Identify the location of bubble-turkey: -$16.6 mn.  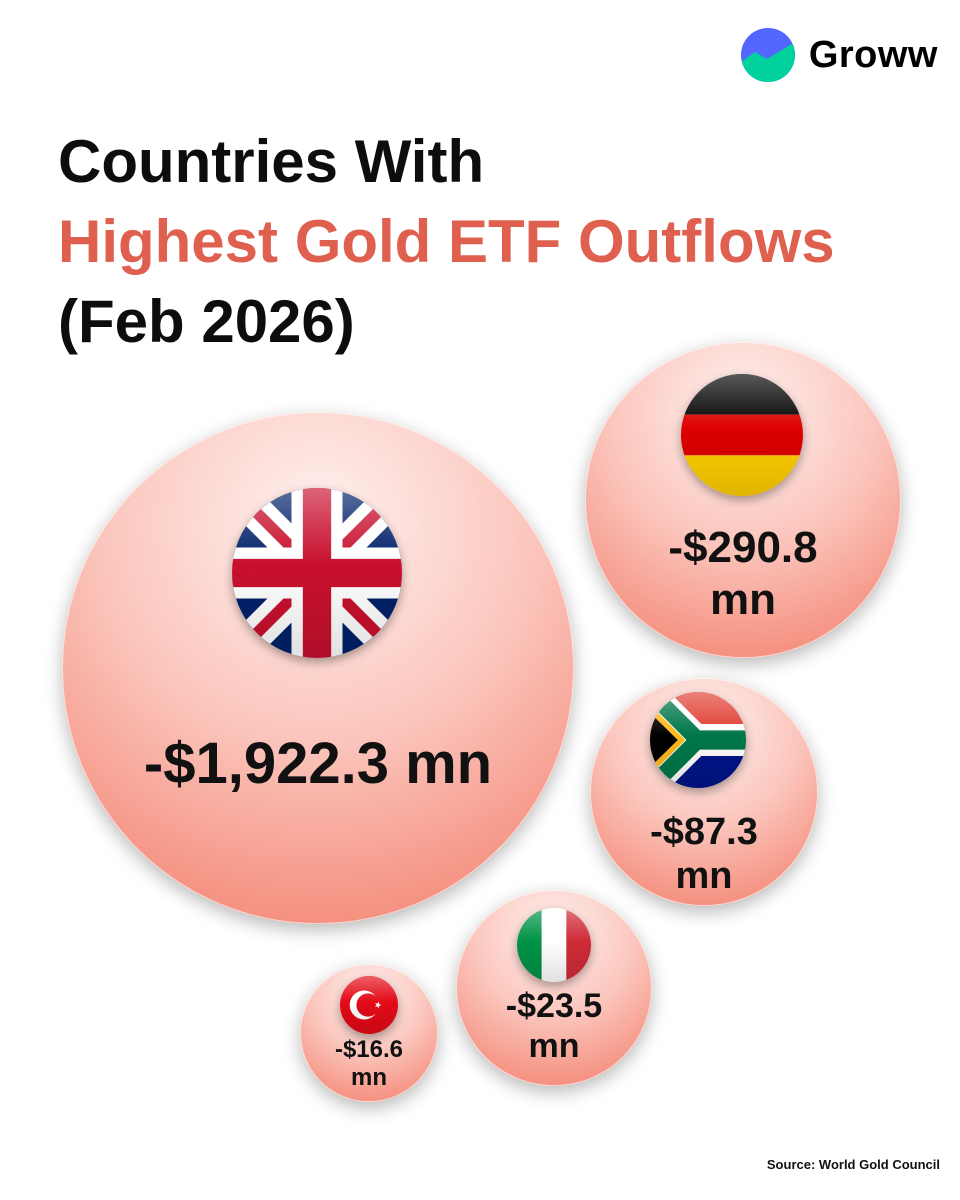
(369, 1033).